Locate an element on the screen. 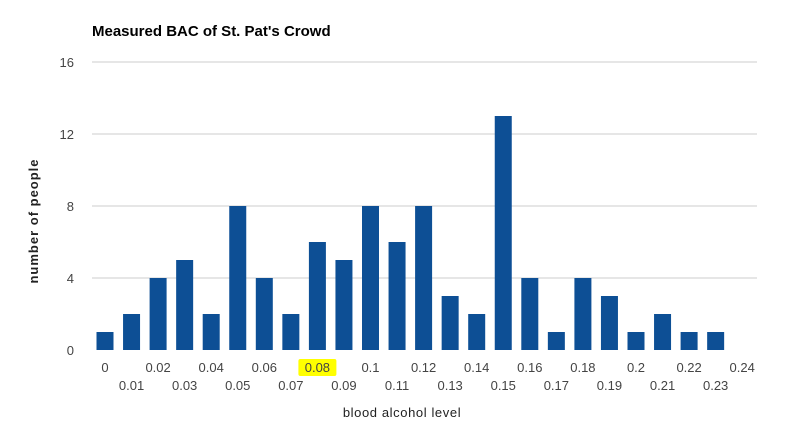 This screenshot has height=432, width=800. highlight-marker is located at coordinates (317, 367).